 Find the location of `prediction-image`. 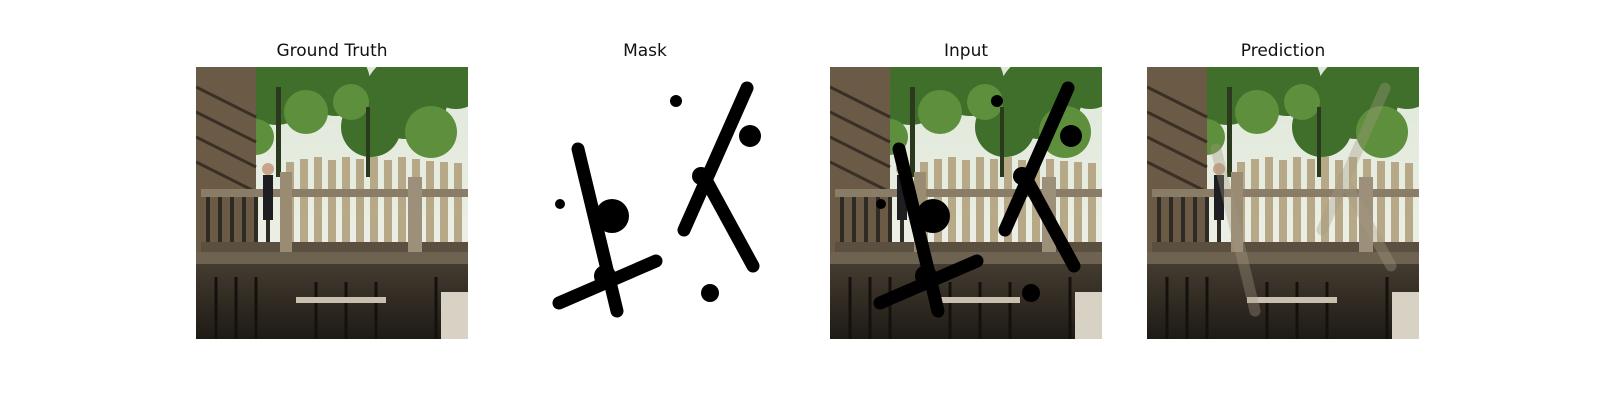

prediction-image is located at coordinates (1283, 203).